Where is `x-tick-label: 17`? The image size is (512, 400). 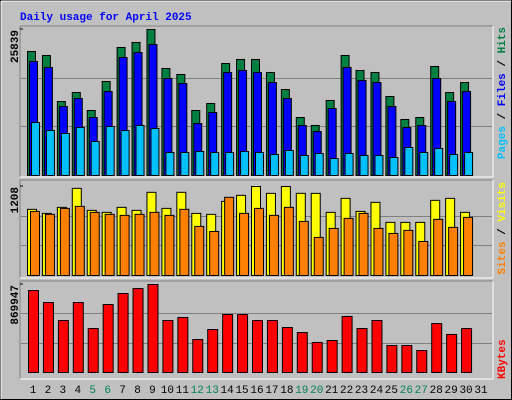
x-tick-label: 17 is located at coordinates (271, 391).